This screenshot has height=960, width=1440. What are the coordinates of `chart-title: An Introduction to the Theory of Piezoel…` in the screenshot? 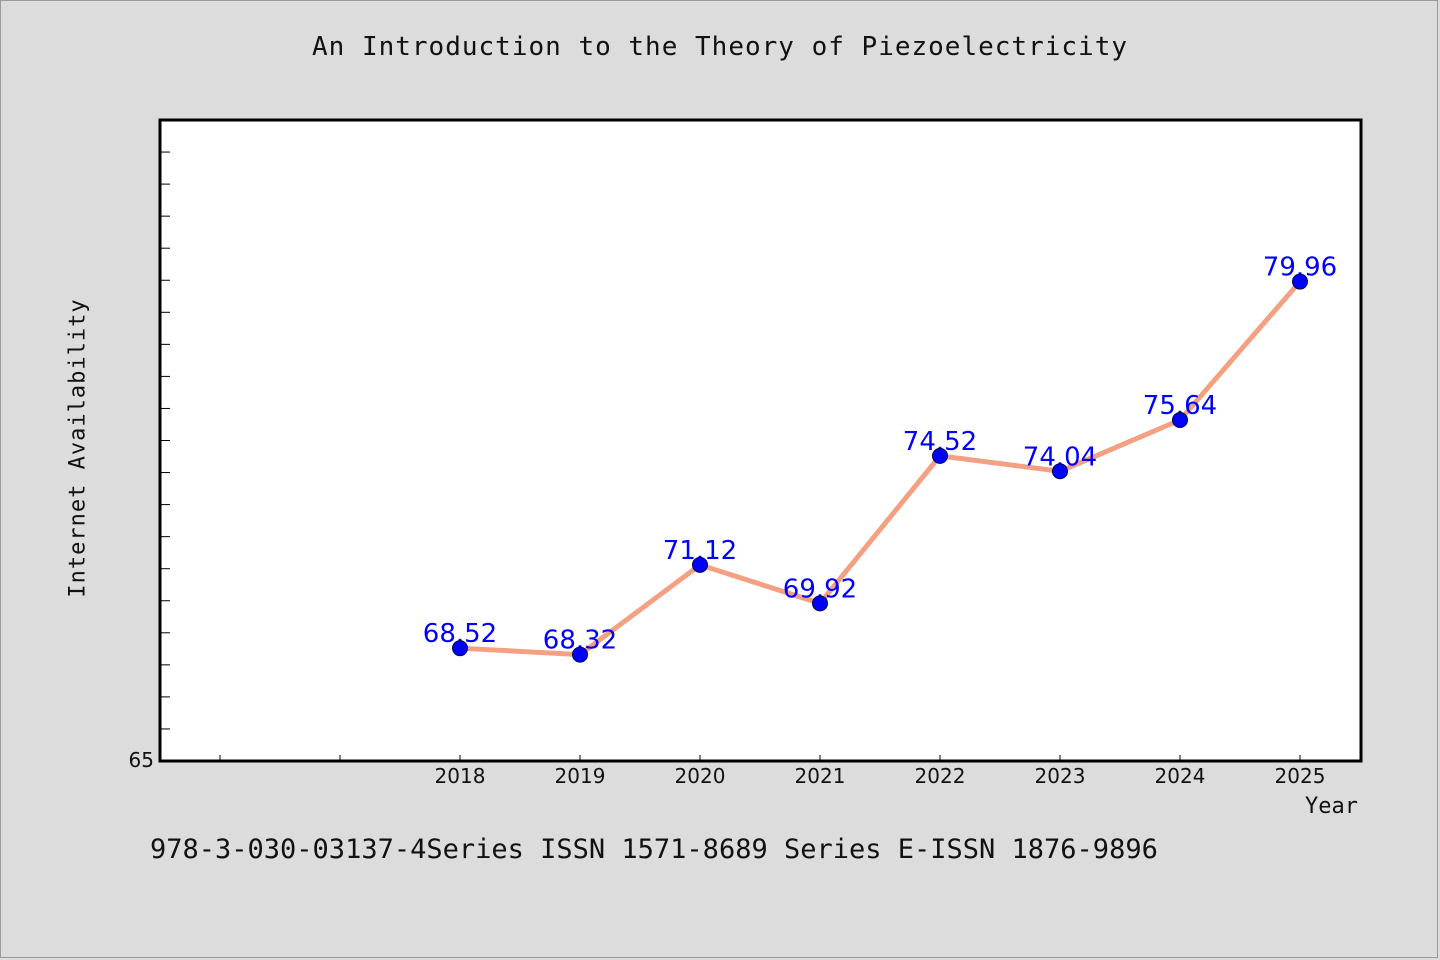 It's located at (719, 47).